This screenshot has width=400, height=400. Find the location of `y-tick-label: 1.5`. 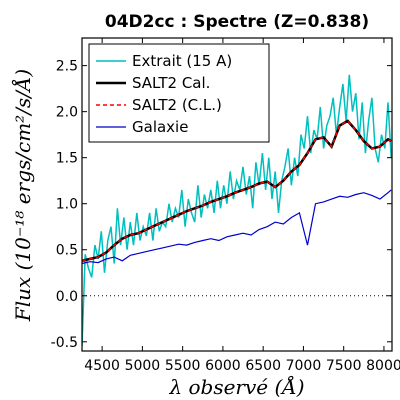

y-tick-label: 1.5 is located at coordinates (67, 159).